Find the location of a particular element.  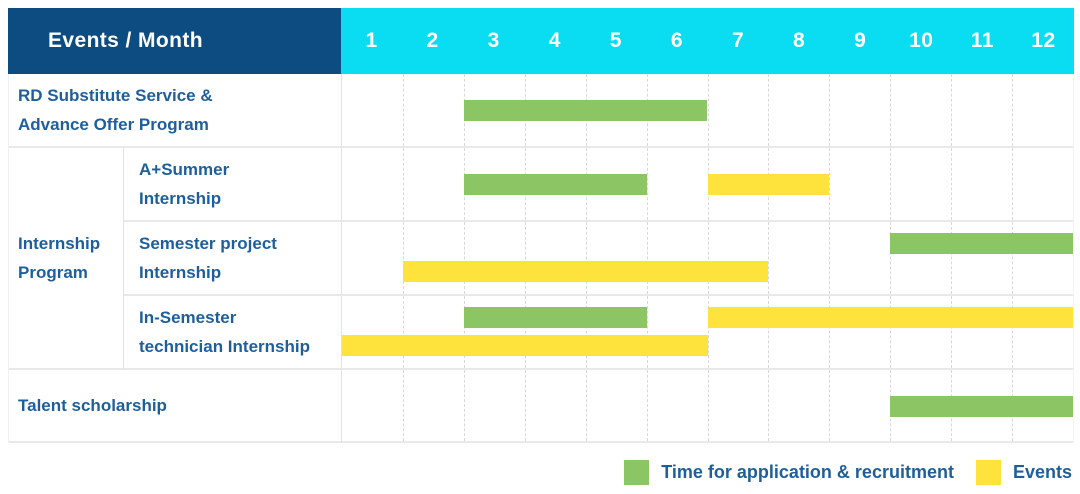

table-header: Events / Month 1 2 3 4 5 6 7 8 9 10 11 12 is located at coordinates (541, 41).